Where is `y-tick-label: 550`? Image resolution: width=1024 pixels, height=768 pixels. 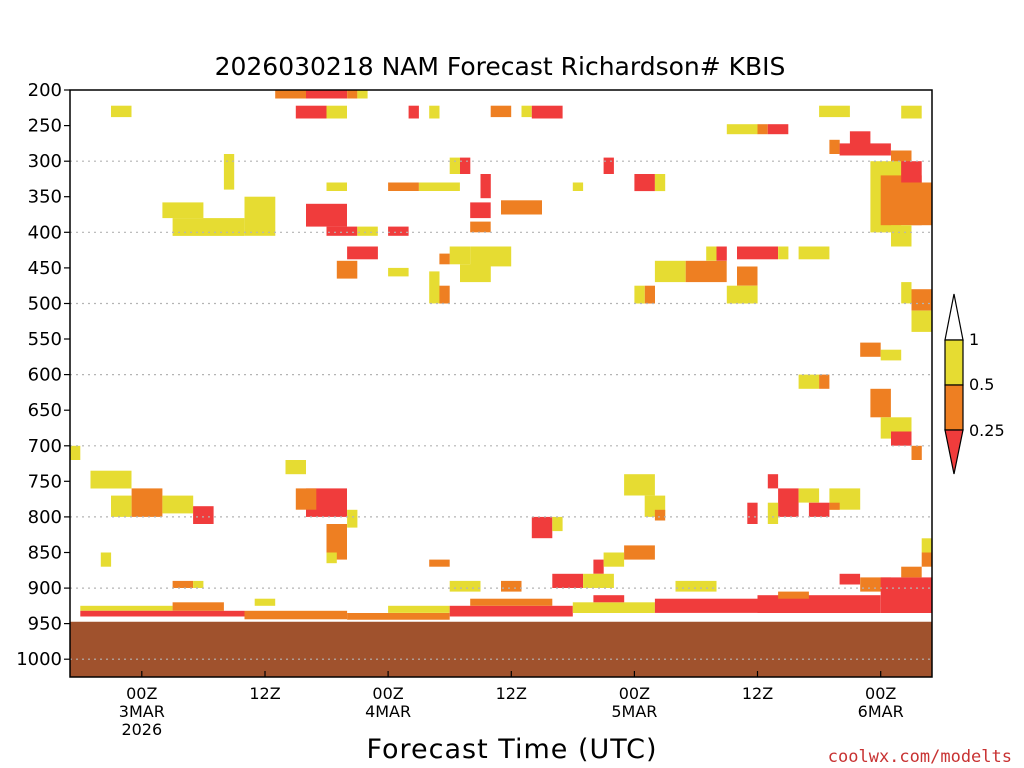 y-tick-label: 550 is located at coordinates (45, 339).